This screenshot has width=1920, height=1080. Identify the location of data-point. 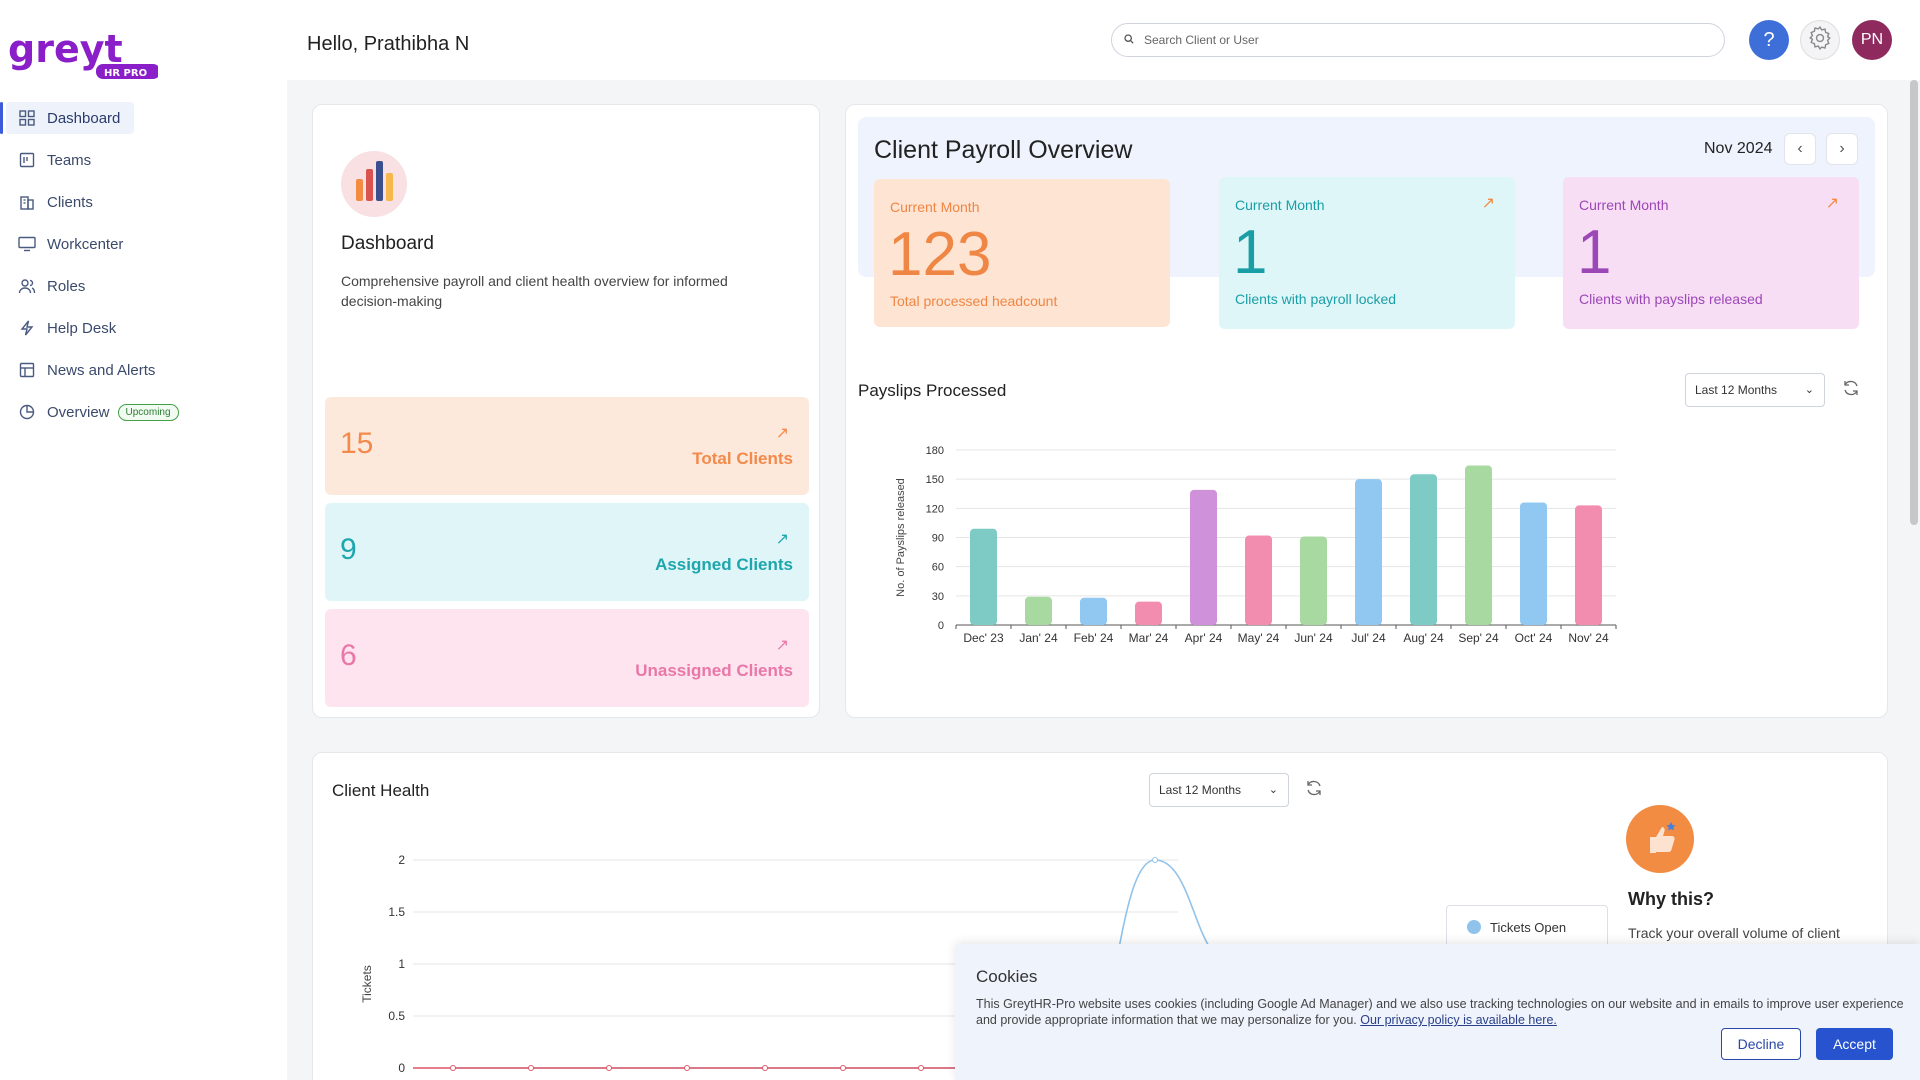
(1155, 860).